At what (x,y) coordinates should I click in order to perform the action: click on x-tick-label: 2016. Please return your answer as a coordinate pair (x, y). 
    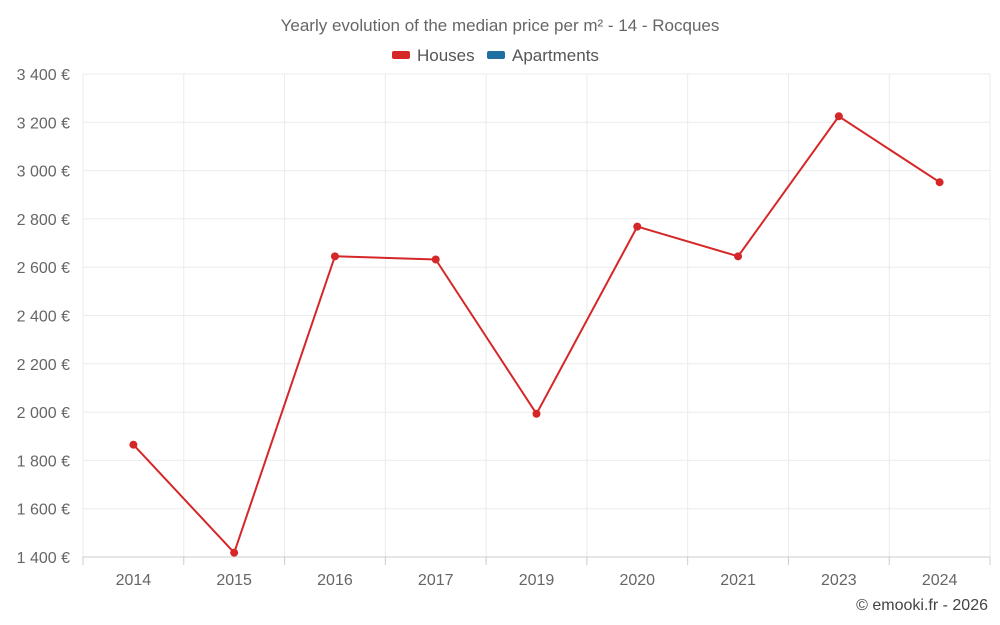
    Looking at the image, I should click on (335, 580).